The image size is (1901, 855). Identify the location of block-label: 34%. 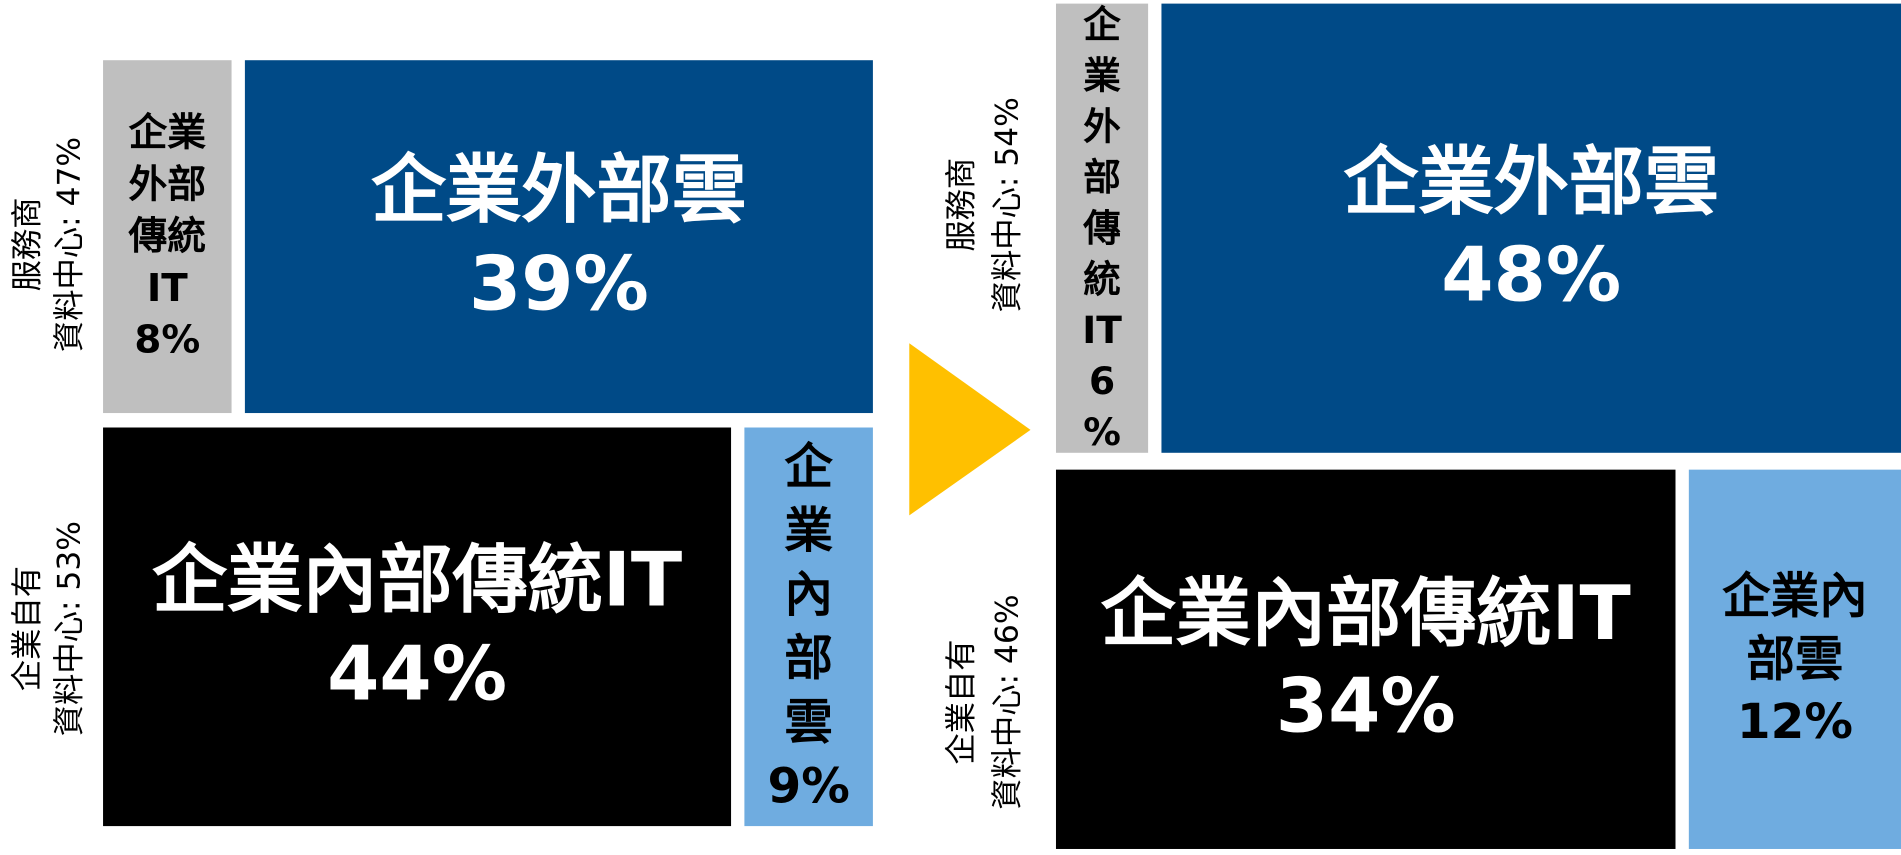
(1366, 706).